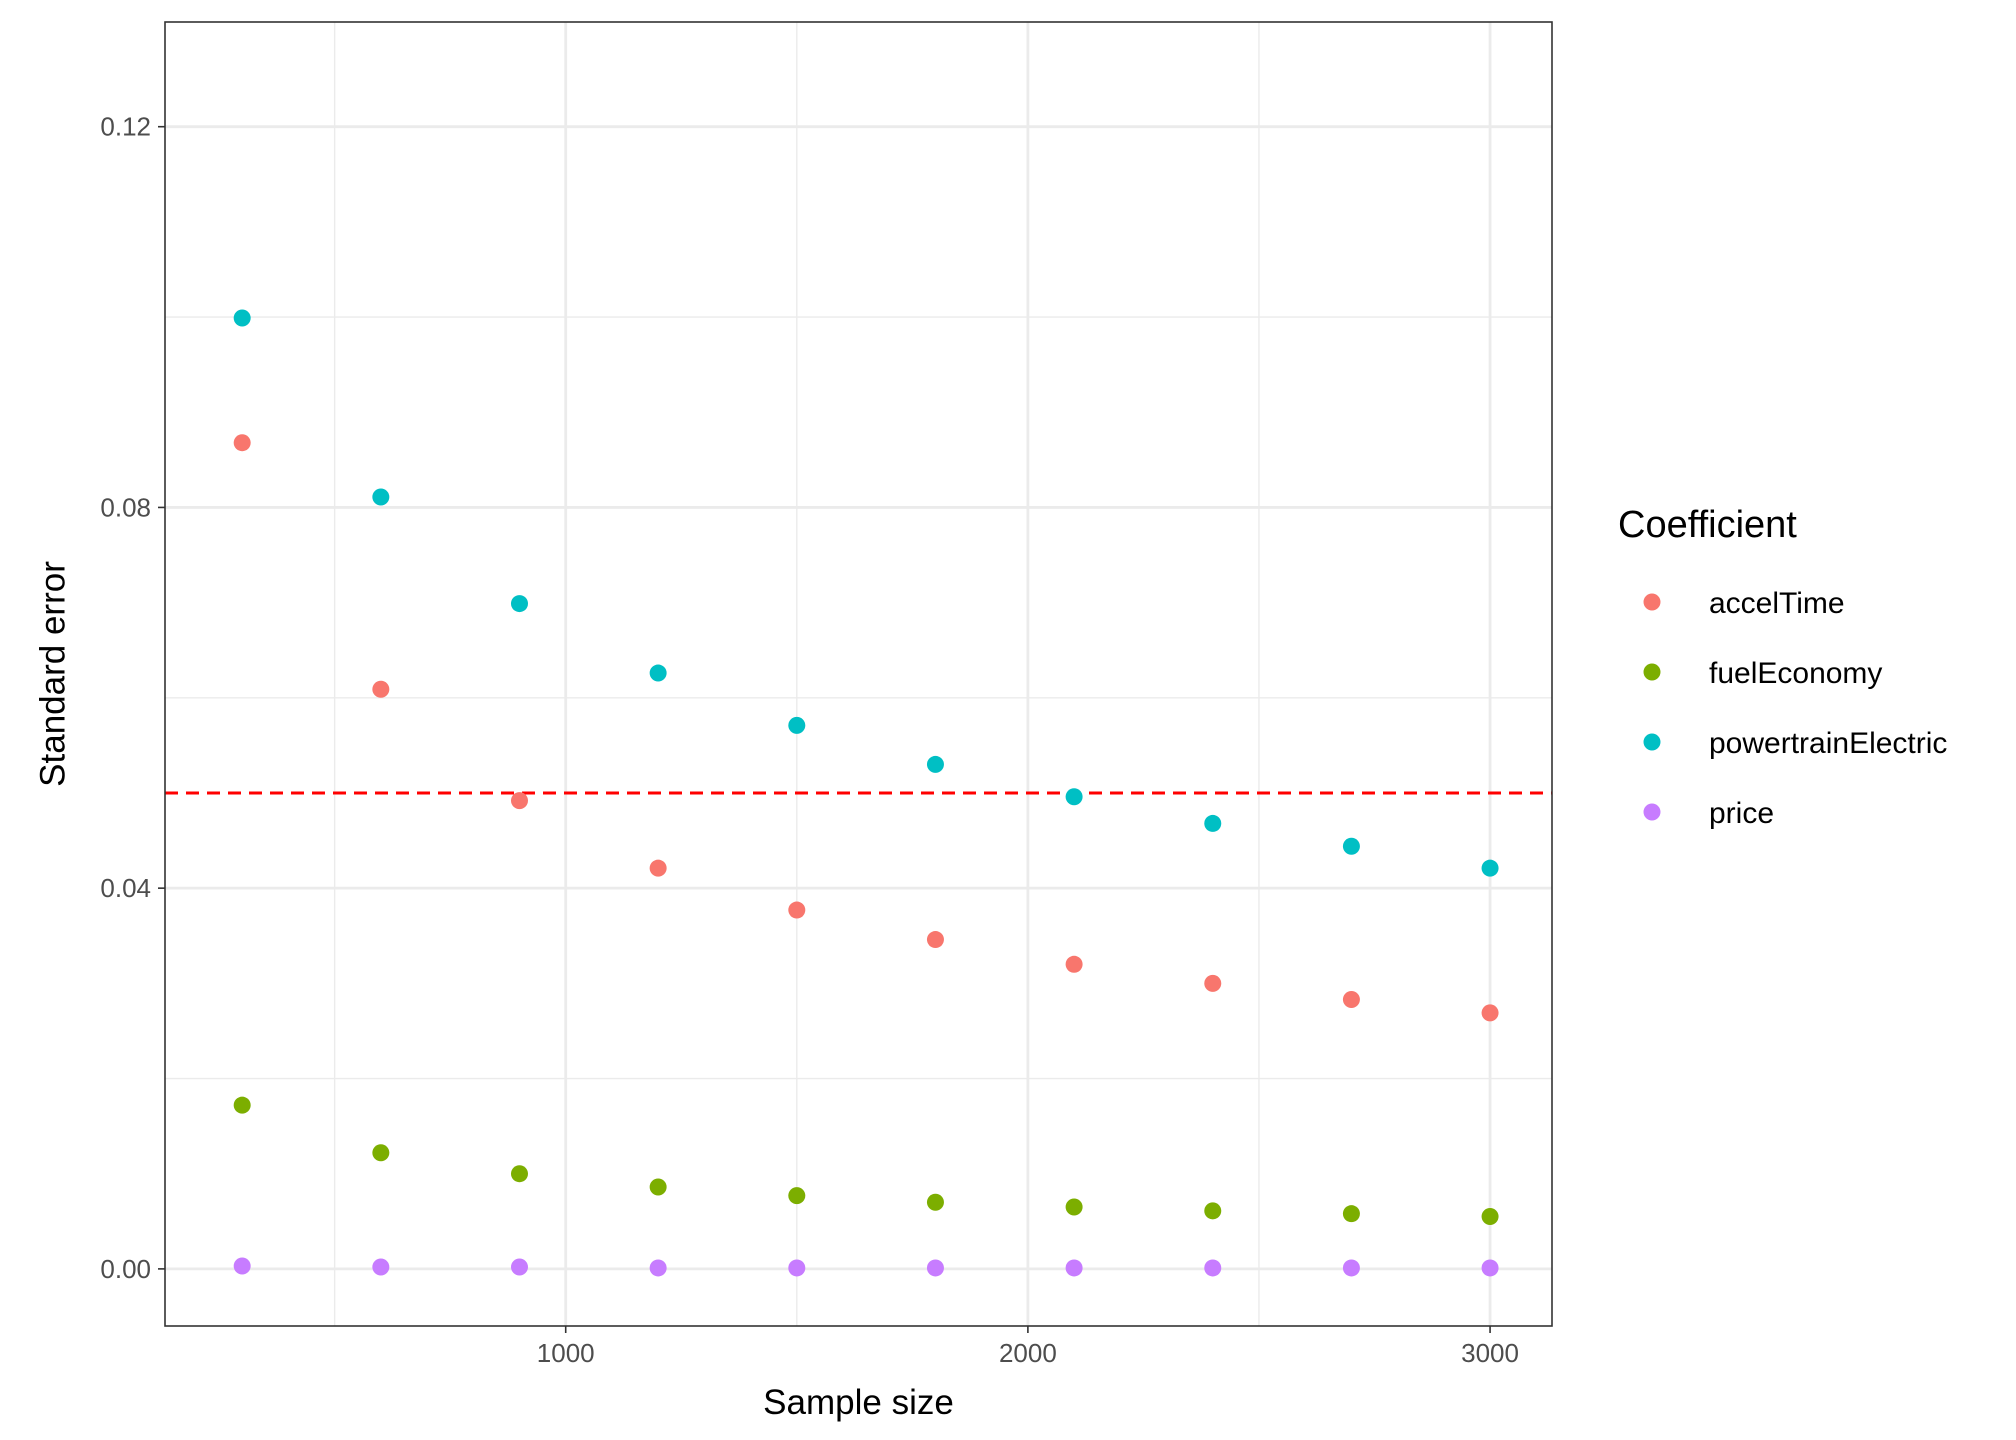  I want to click on x-tick-label: 2000, so click(1028, 1353).